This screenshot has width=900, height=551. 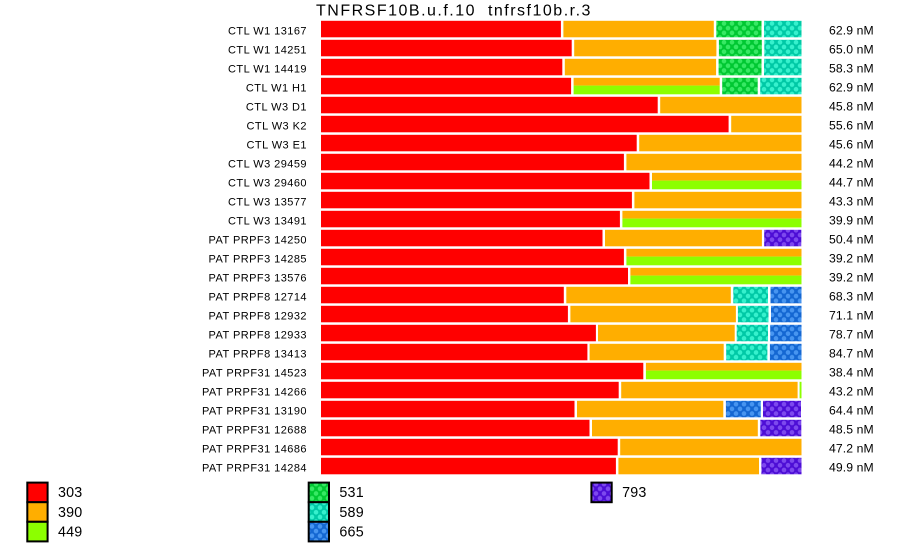 What do you see at coordinates (70, 532) in the screenshot?
I see `svg-text: 449` at bounding box center [70, 532].